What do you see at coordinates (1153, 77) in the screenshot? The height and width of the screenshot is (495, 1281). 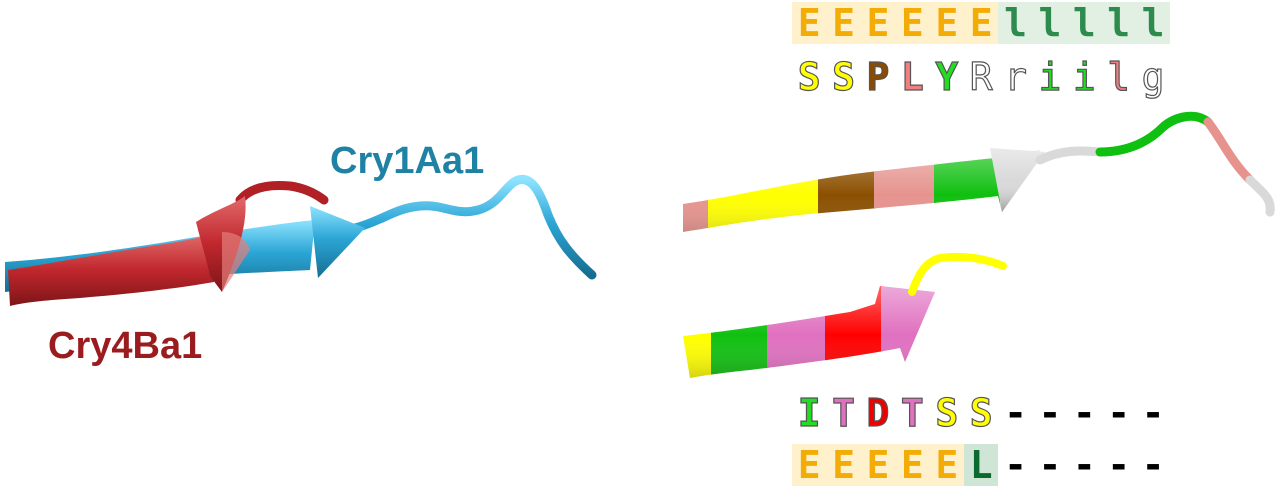 I see `aa-char: g` at bounding box center [1153, 77].